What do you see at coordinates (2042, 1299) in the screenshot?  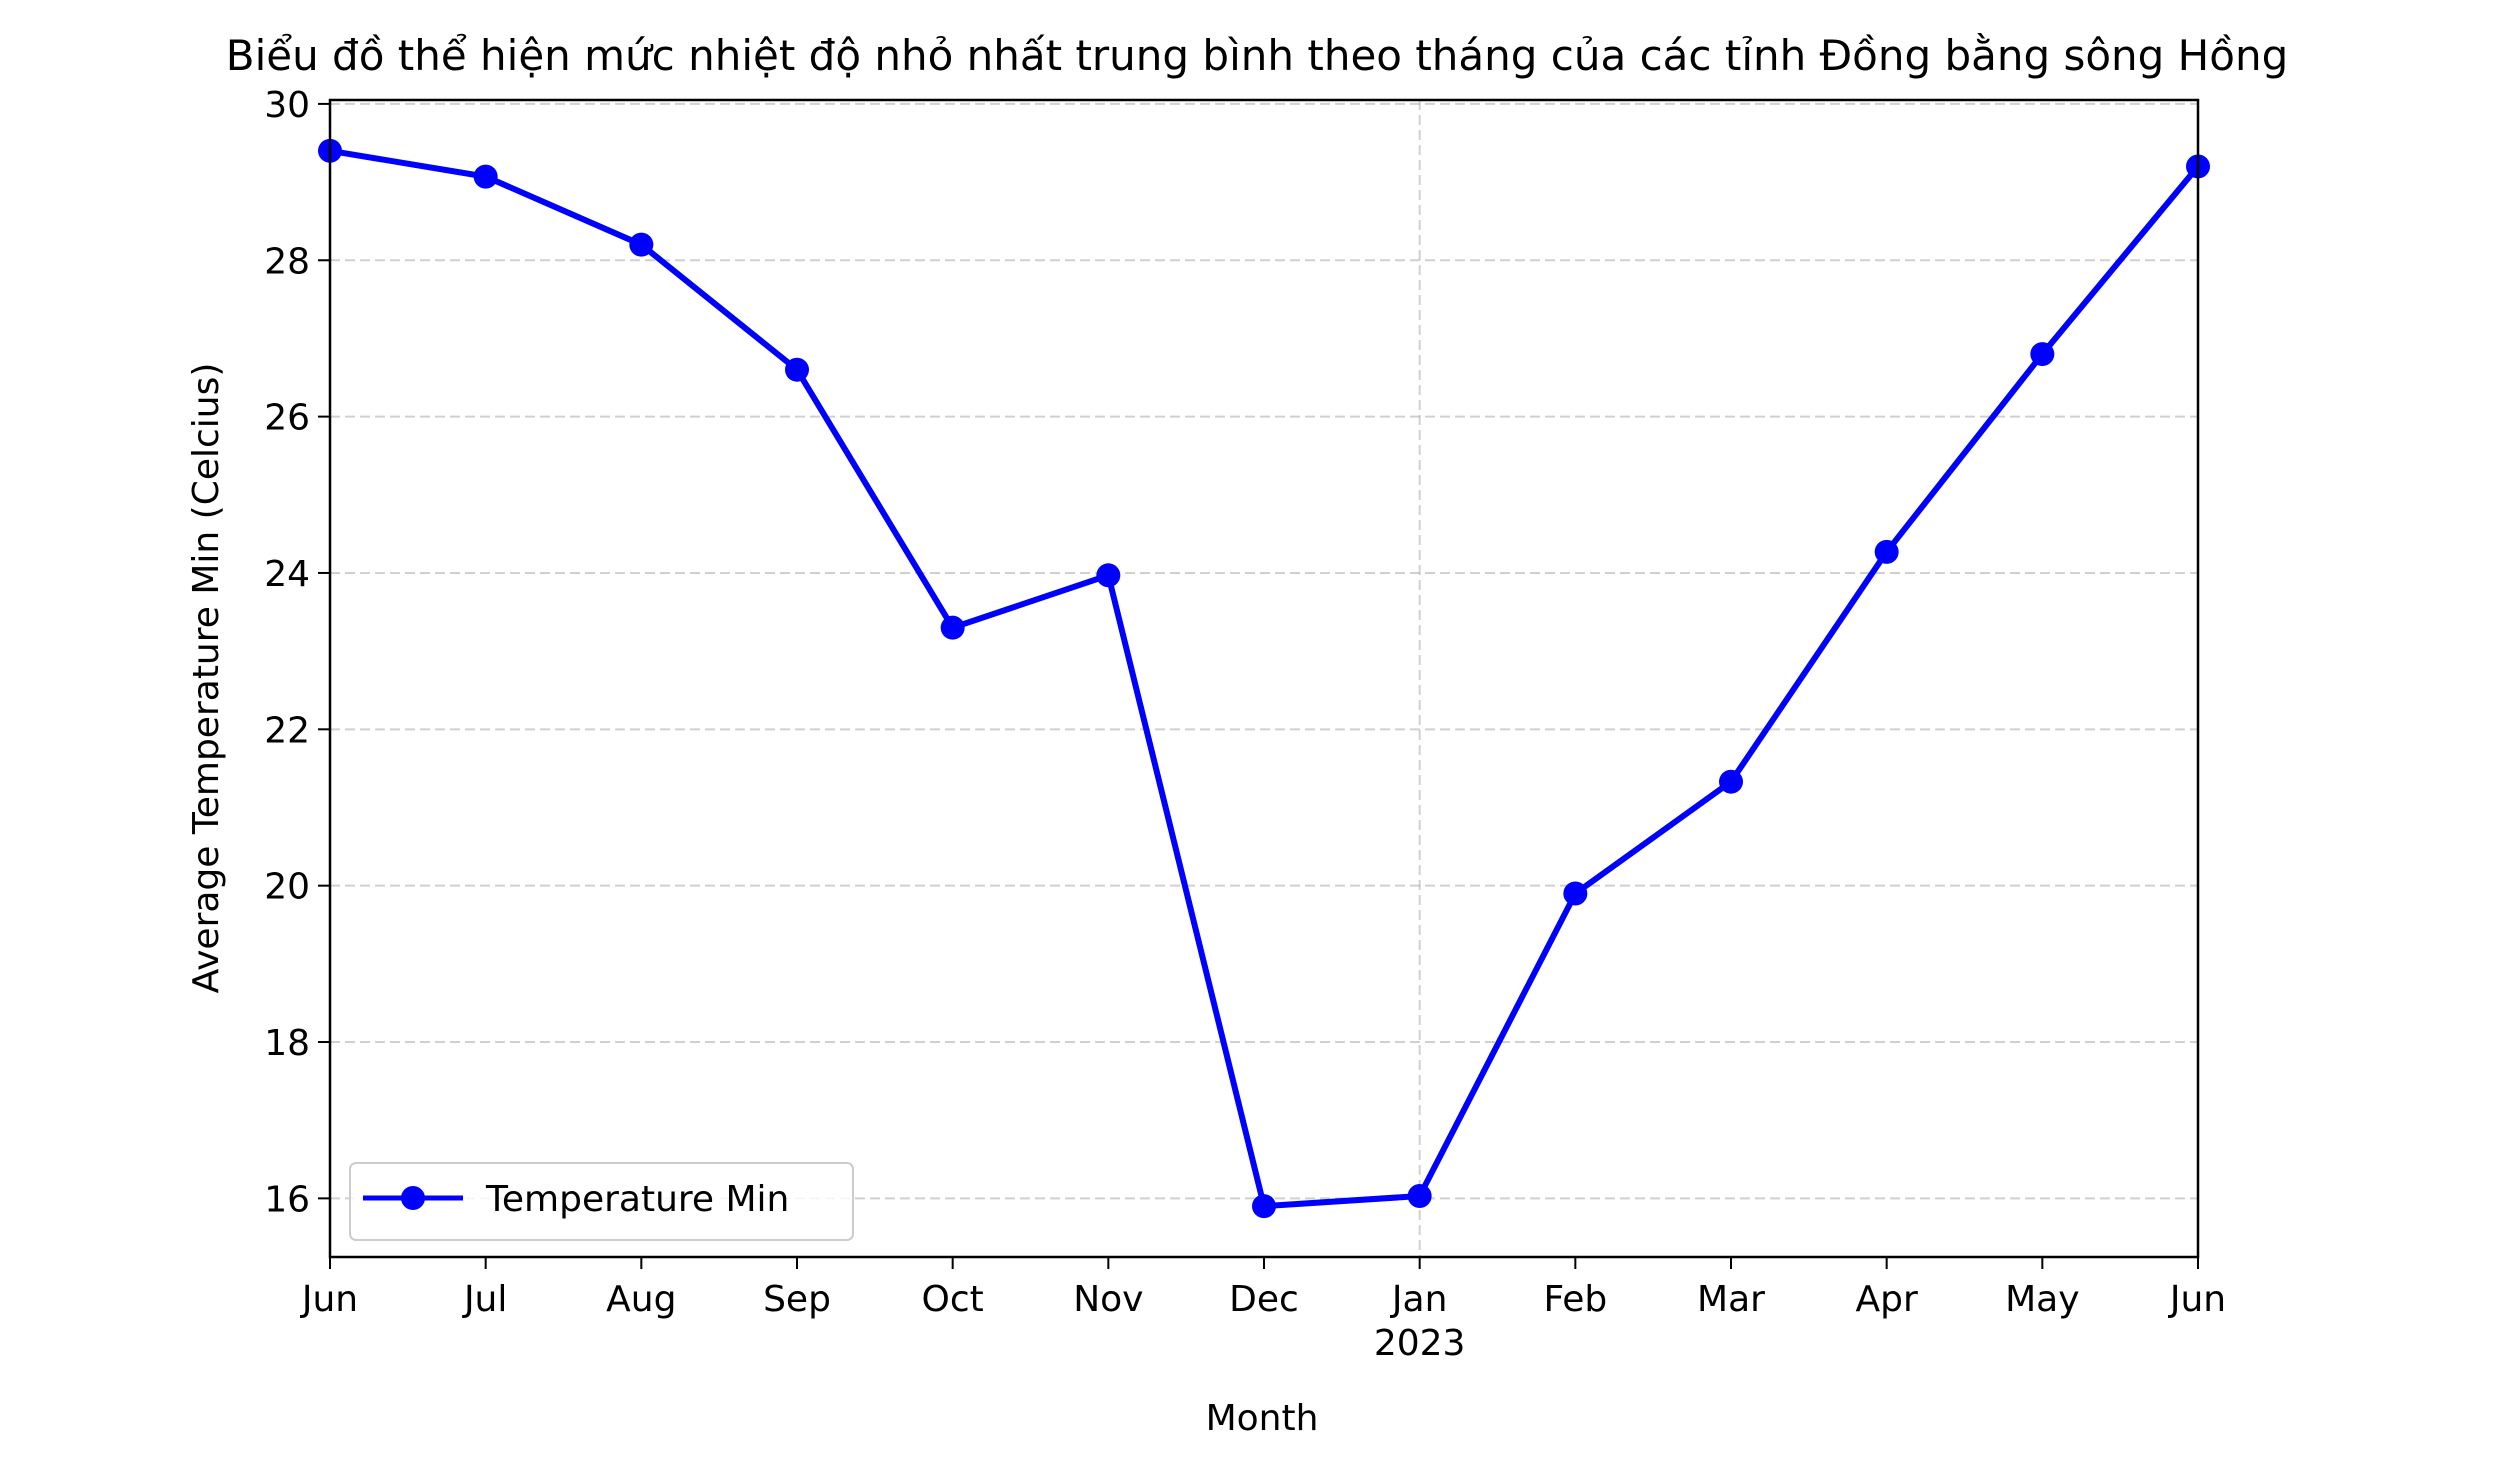 I see `x-tick-label: May` at bounding box center [2042, 1299].